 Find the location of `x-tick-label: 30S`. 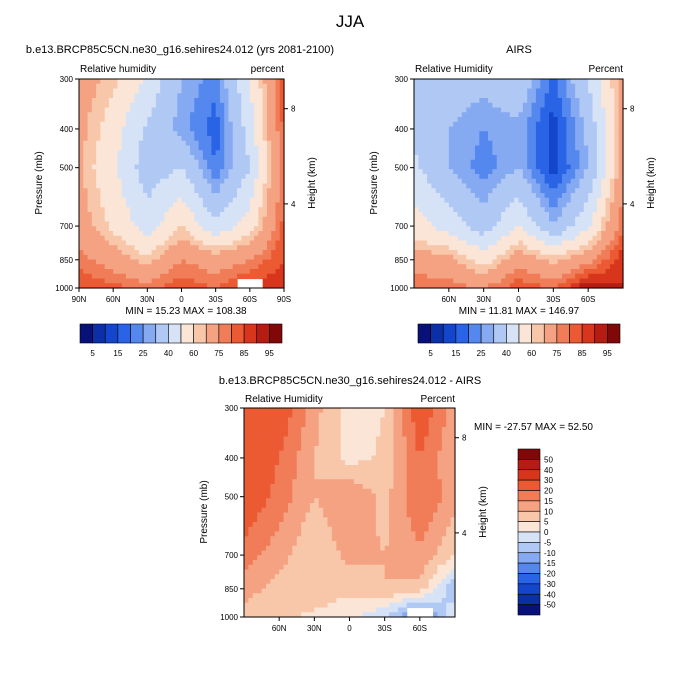

x-tick-label: 30S is located at coordinates (553, 299).